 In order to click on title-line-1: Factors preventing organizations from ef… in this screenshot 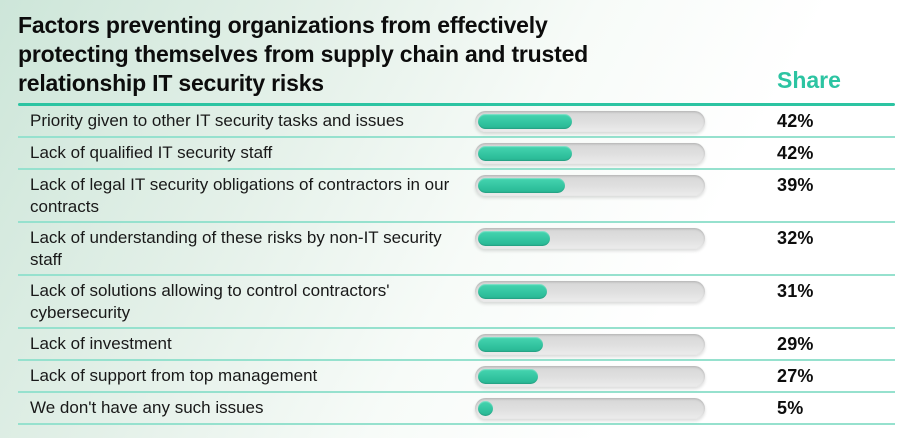, I will do `click(283, 25)`.